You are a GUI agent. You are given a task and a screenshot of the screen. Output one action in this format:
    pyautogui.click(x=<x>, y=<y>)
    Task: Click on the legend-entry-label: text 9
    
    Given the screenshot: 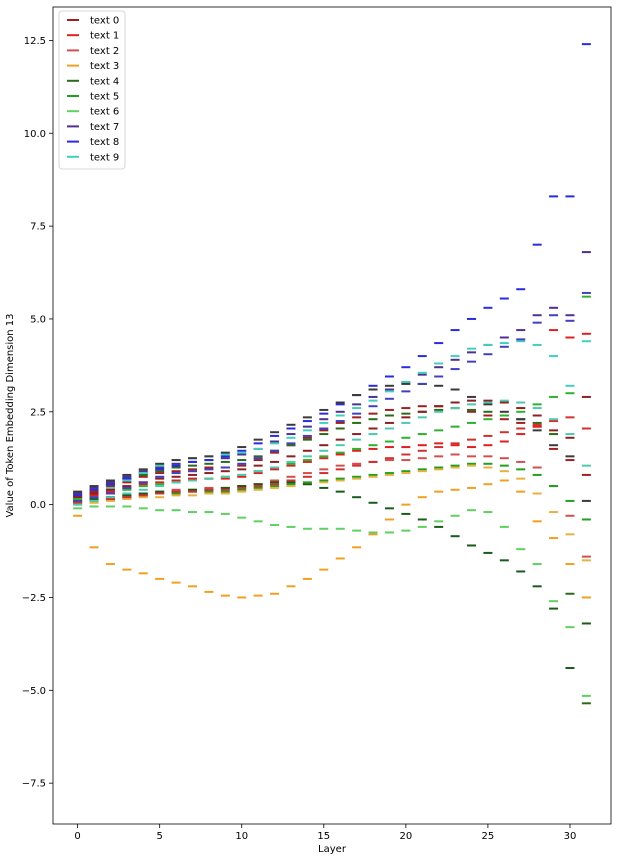 What is the action you would take?
    pyautogui.click(x=104, y=157)
    